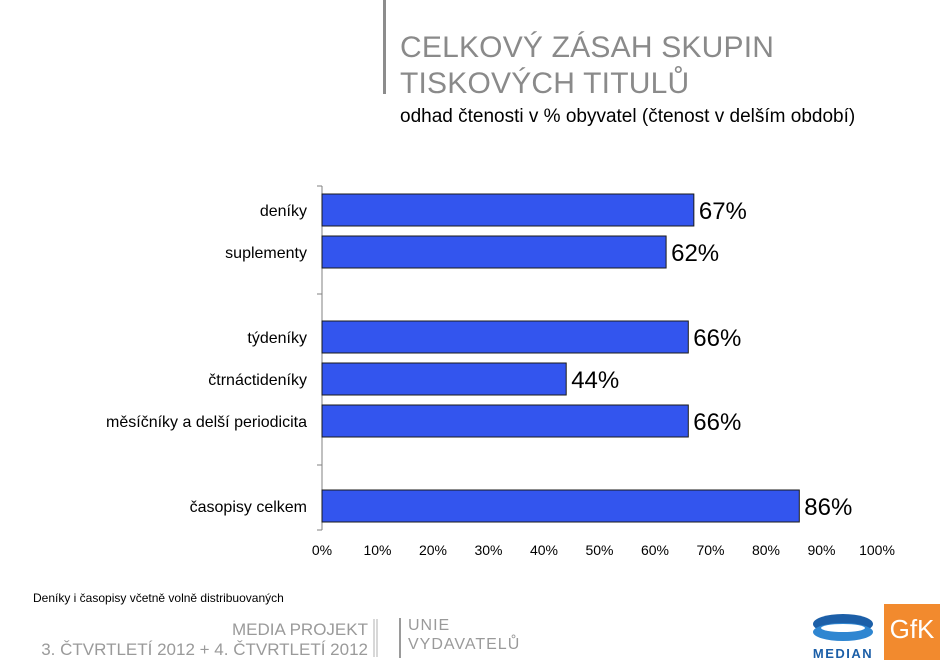 This screenshot has height=662, width=952. Describe the element at coordinates (266, 253) in the screenshot. I see `category-label-1: suplementy` at that location.